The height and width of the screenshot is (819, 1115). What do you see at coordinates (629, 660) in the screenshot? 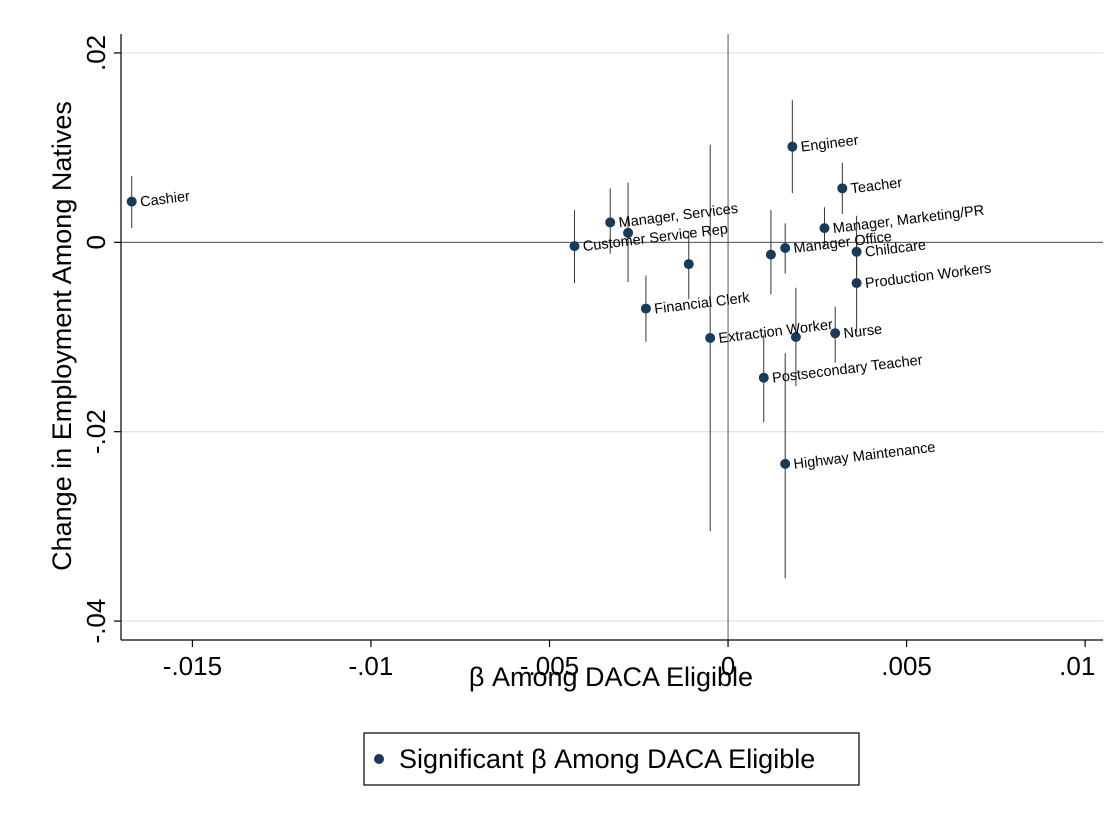
I see `x-ticks: -.015 -.01 -.005 0 .005 .01` at bounding box center [629, 660].